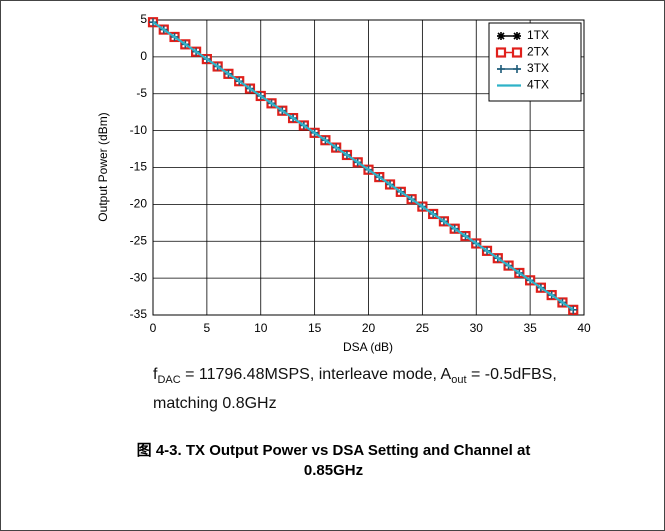 The width and height of the screenshot is (665, 531). Describe the element at coordinates (169, 380) in the screenshot. I see `note-sub: DAC` at that location.